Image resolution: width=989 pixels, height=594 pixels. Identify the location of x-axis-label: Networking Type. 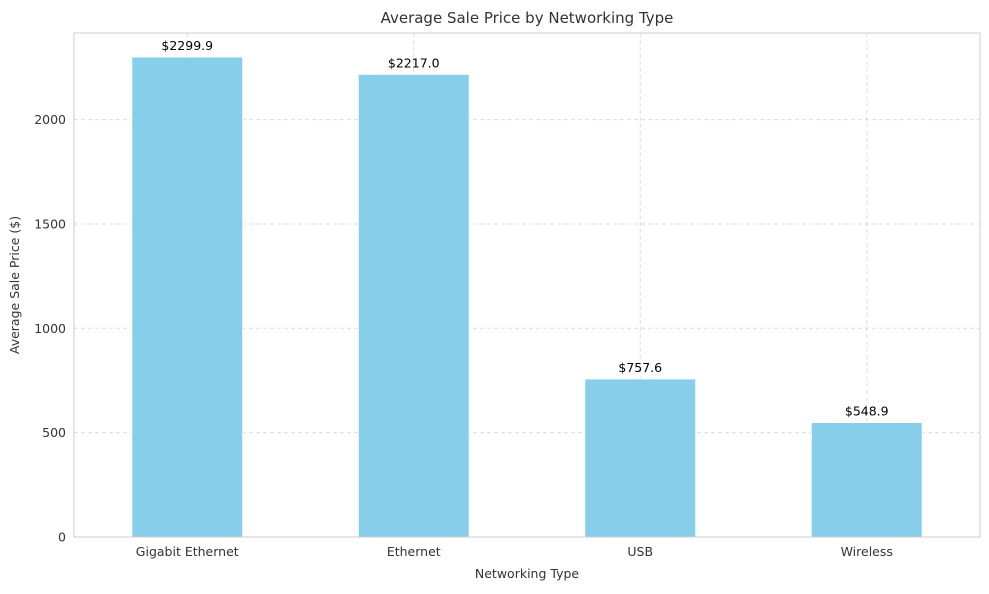
(527, 573).